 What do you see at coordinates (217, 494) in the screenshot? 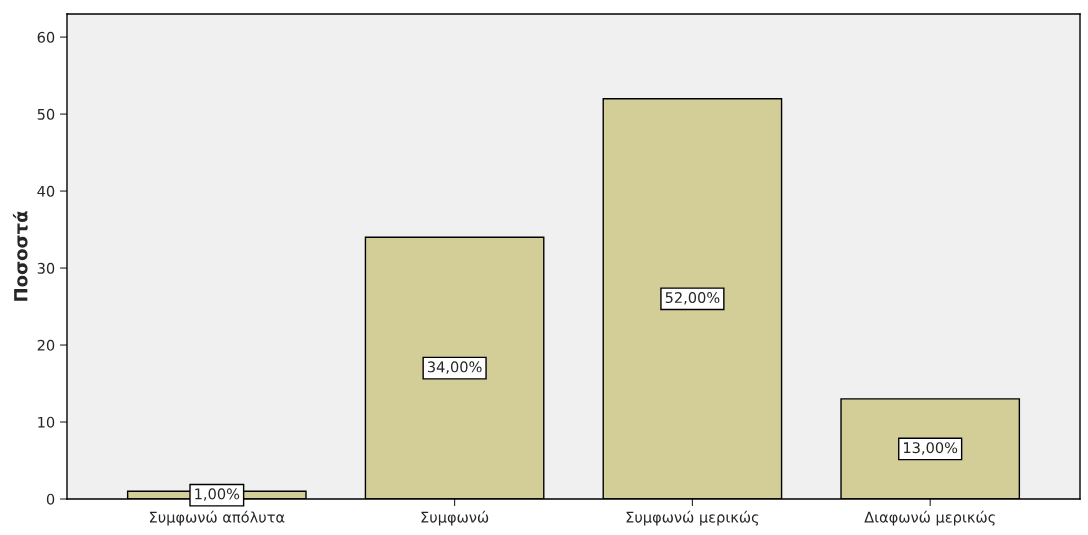
I see `data-label: 1,00%` at bounding box center [217, 494].